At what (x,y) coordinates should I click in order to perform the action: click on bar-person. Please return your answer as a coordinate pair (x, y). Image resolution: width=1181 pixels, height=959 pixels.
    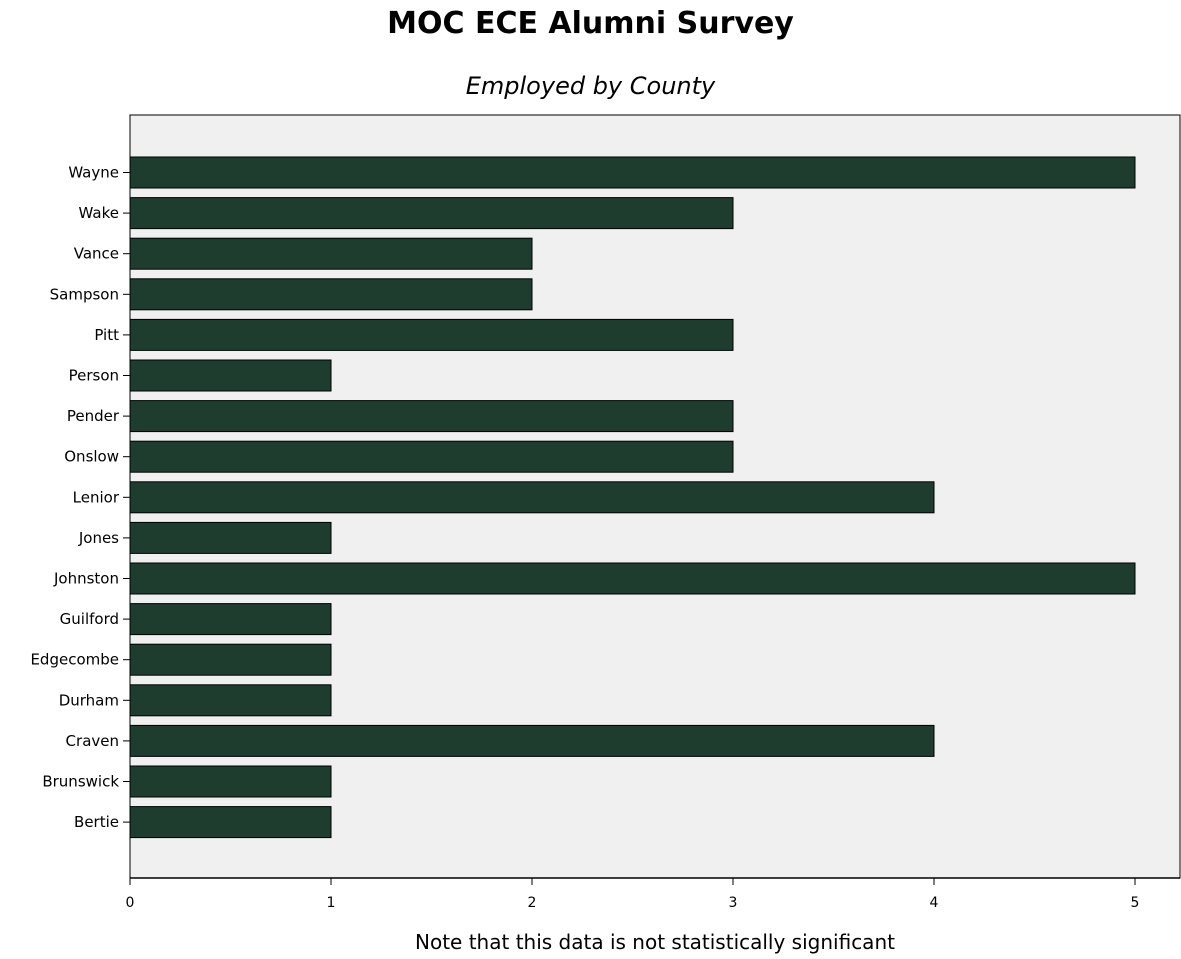
    Looking at the image, I should click on (230, 375).